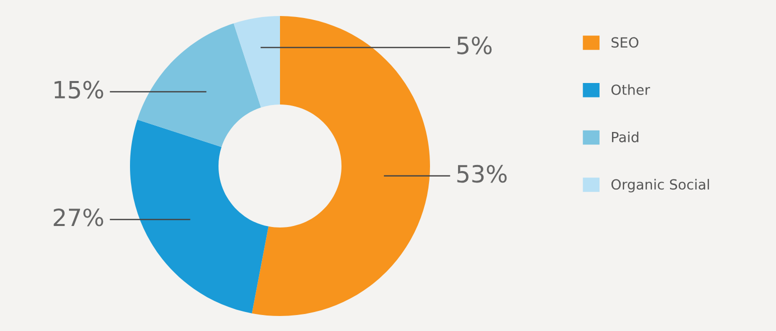 Image resolution: width=776 pixels, height=331 pixels. What do you see at coordinates (660, 185) in the screenshot?
I see `legend-label: Organic Social` at bounding box center [660, 185].